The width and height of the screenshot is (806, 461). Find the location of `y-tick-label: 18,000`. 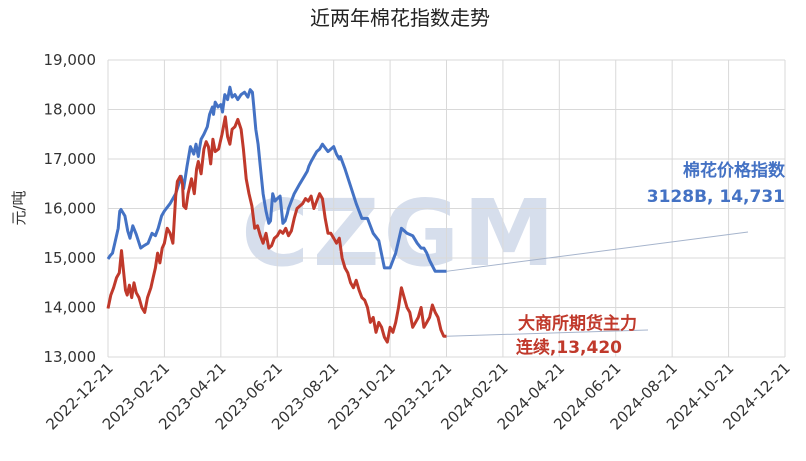

y-tick-label: 18,000 is located at coordinates (70, 110).